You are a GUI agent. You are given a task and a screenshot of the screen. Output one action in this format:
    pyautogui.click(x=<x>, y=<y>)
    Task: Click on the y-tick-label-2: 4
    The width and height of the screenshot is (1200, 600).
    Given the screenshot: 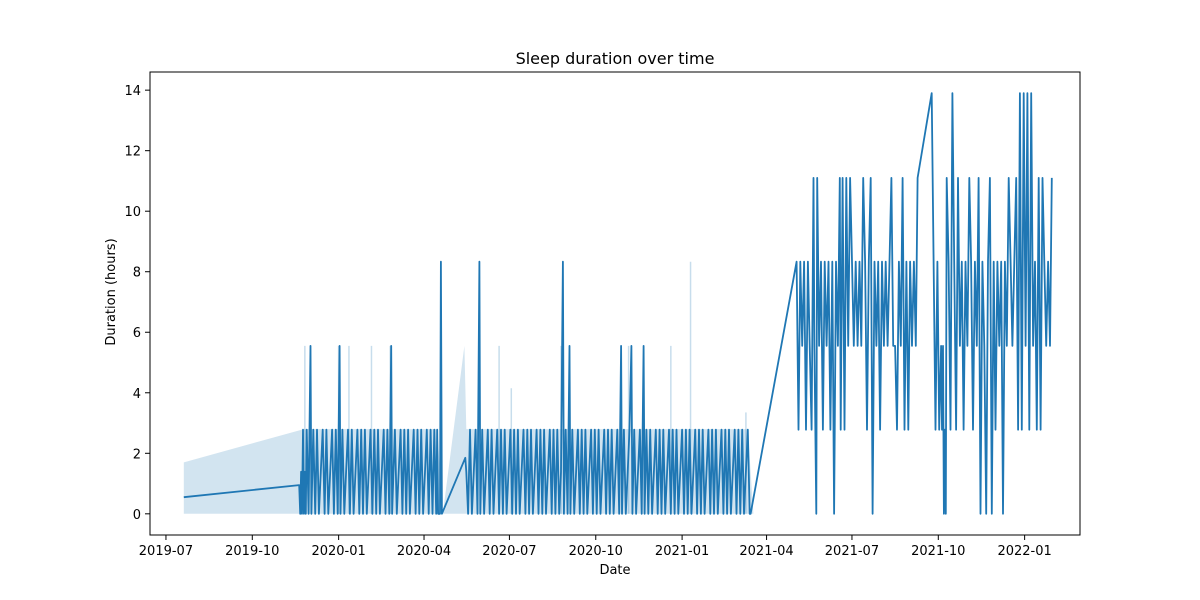 What is the action you would take?
    pyautogui.click(x=137, y=394)
    